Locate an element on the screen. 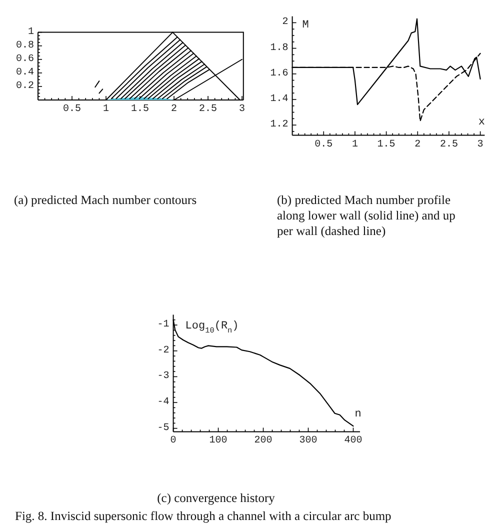  y-tick-label: -2 is located at coordinates (163, 350).